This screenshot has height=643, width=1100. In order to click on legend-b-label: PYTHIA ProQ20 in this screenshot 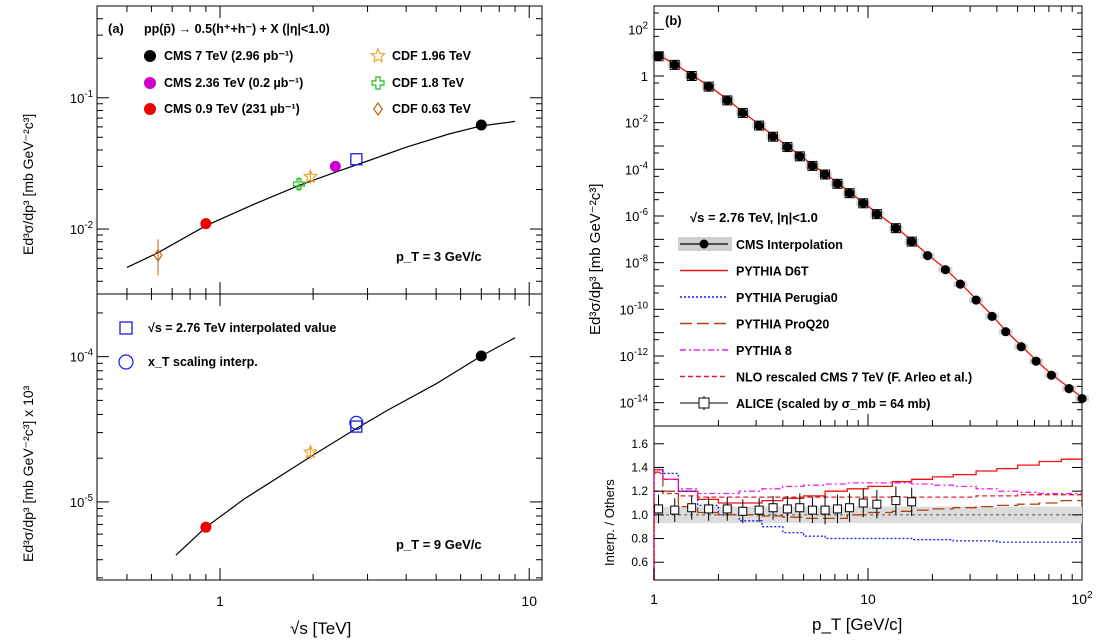, I will do `click(782, 325)`.